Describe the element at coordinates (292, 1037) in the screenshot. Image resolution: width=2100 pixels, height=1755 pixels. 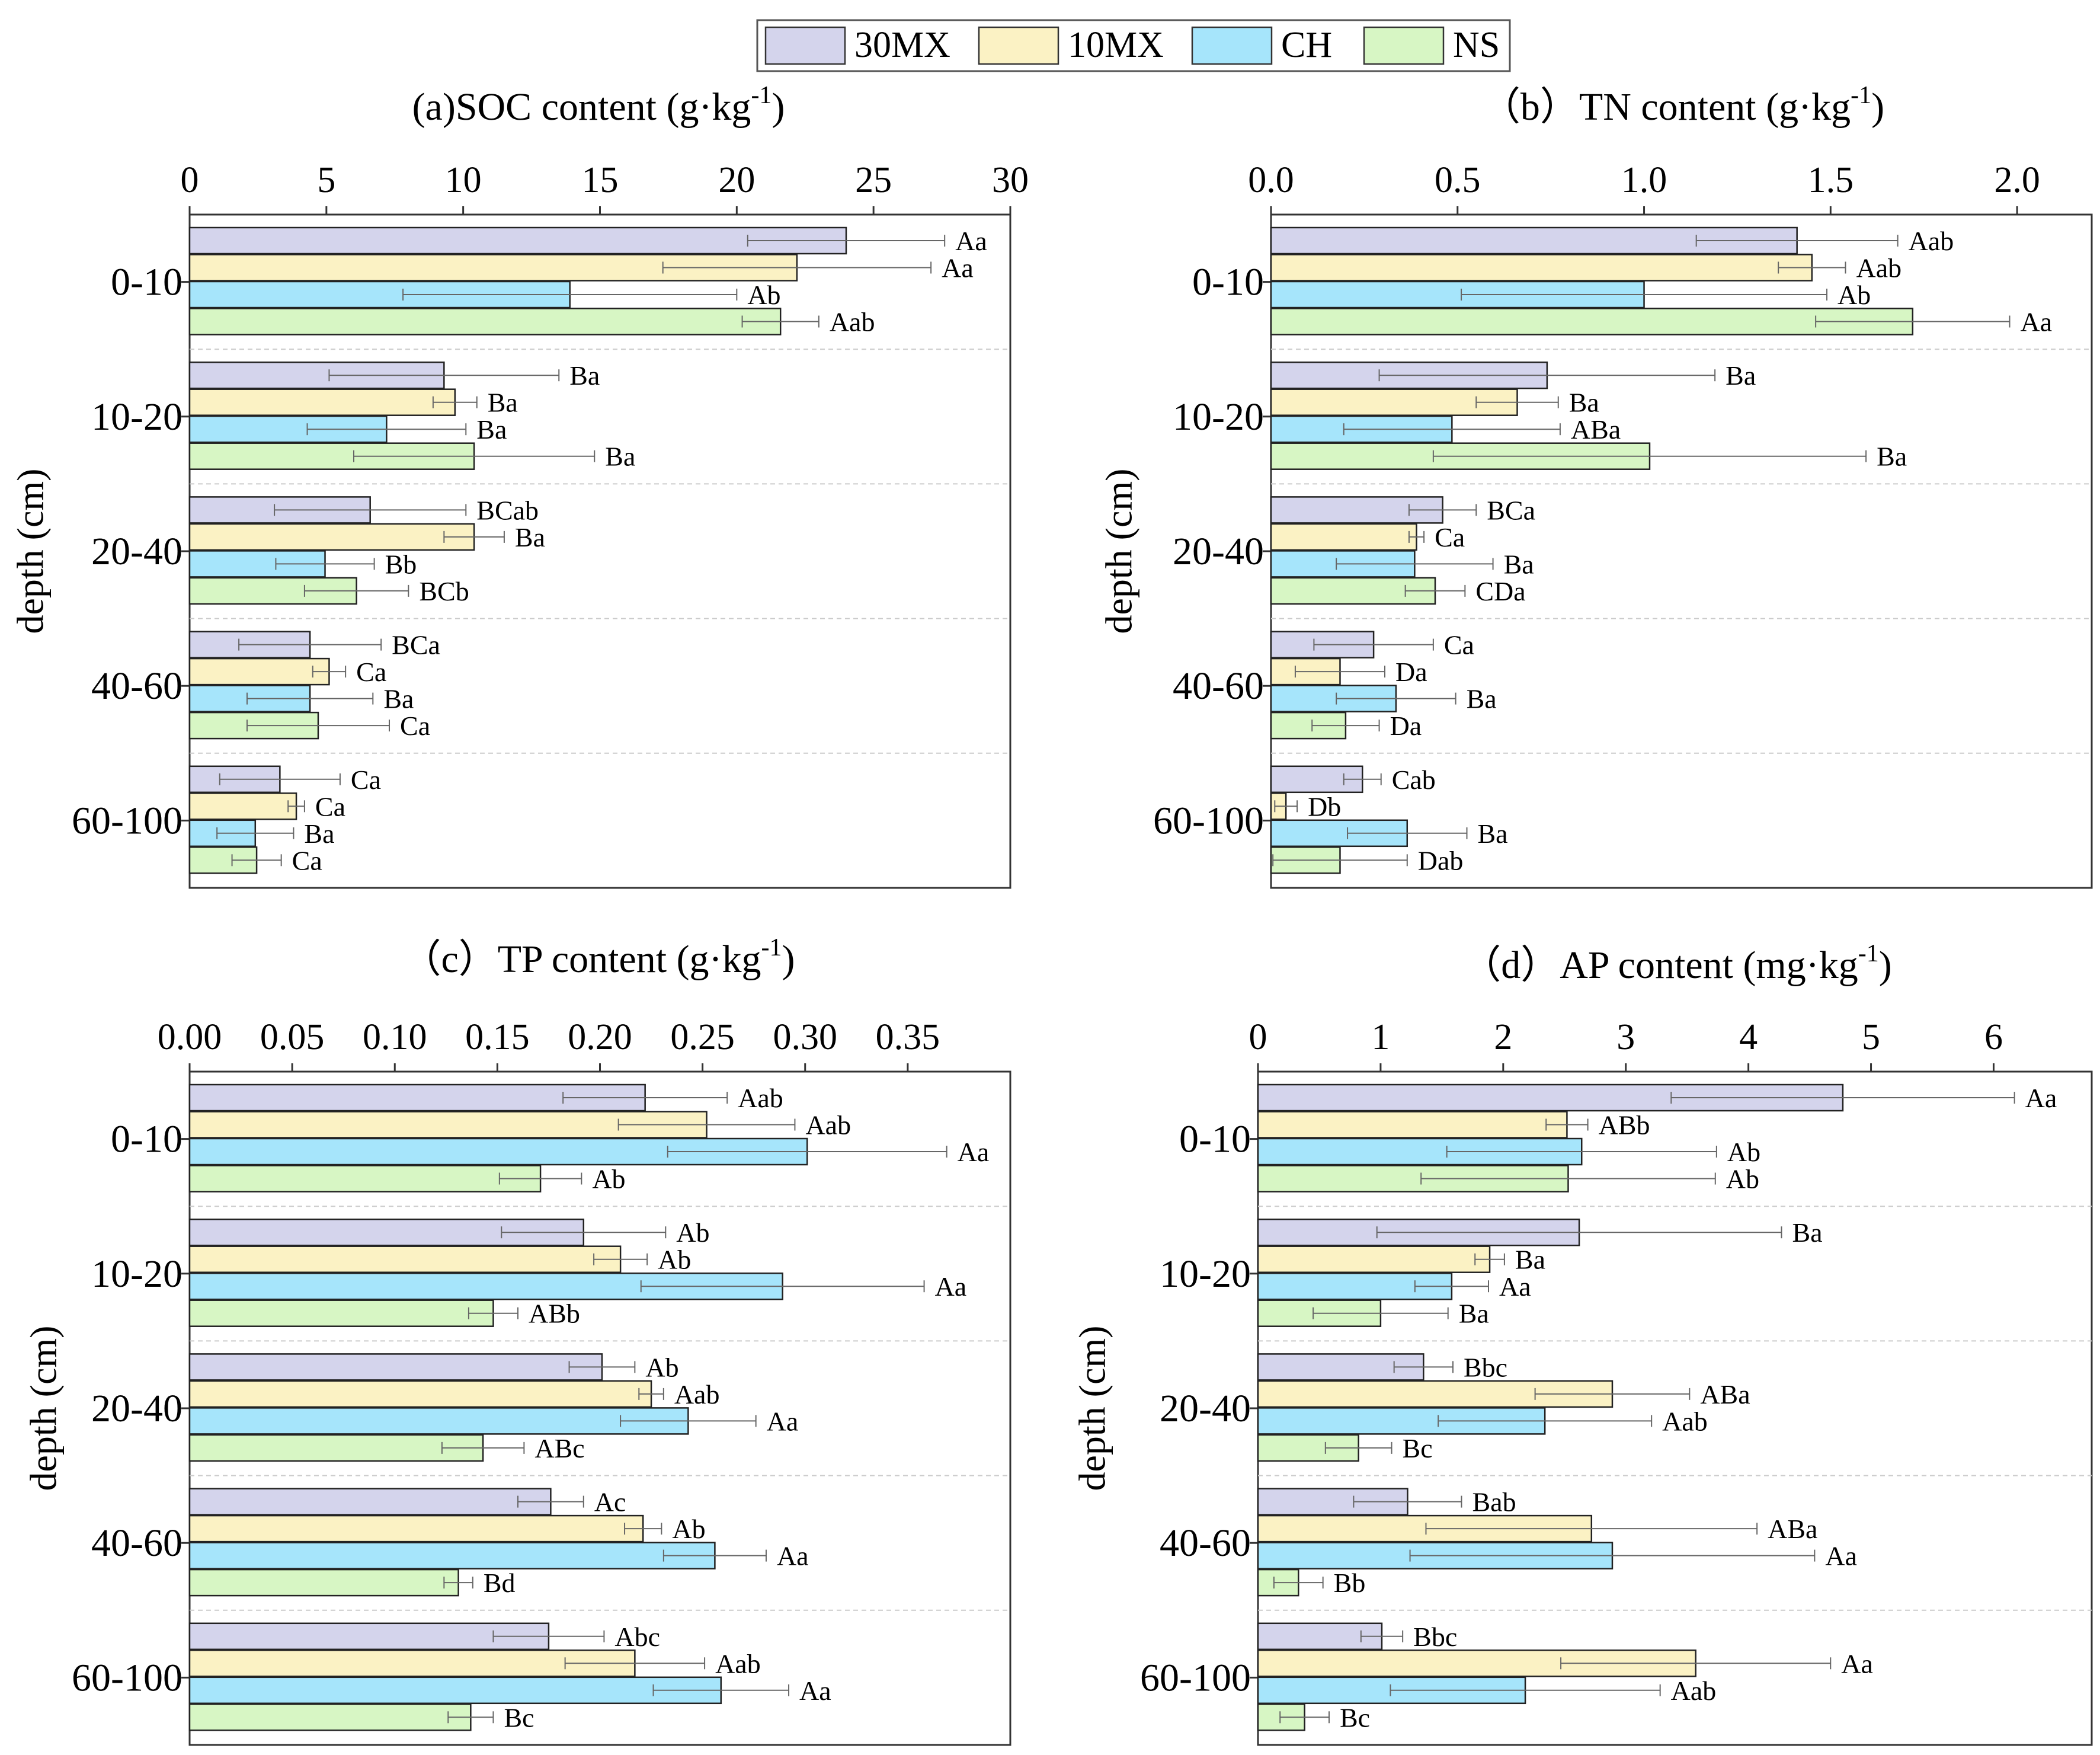
I see `x-tick-label: 0.05` at that location.